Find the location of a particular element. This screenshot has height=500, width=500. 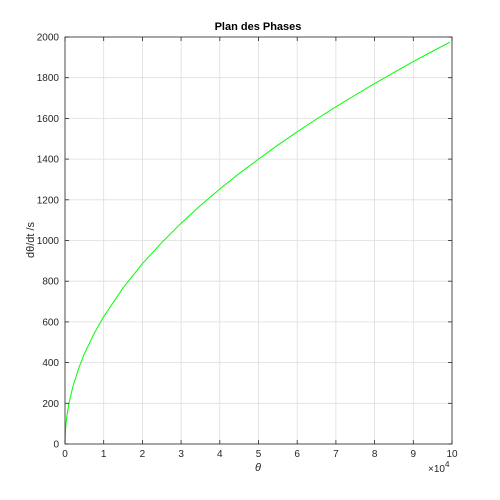

y-tick-label: 1400 is located at coordinates (48, 160).